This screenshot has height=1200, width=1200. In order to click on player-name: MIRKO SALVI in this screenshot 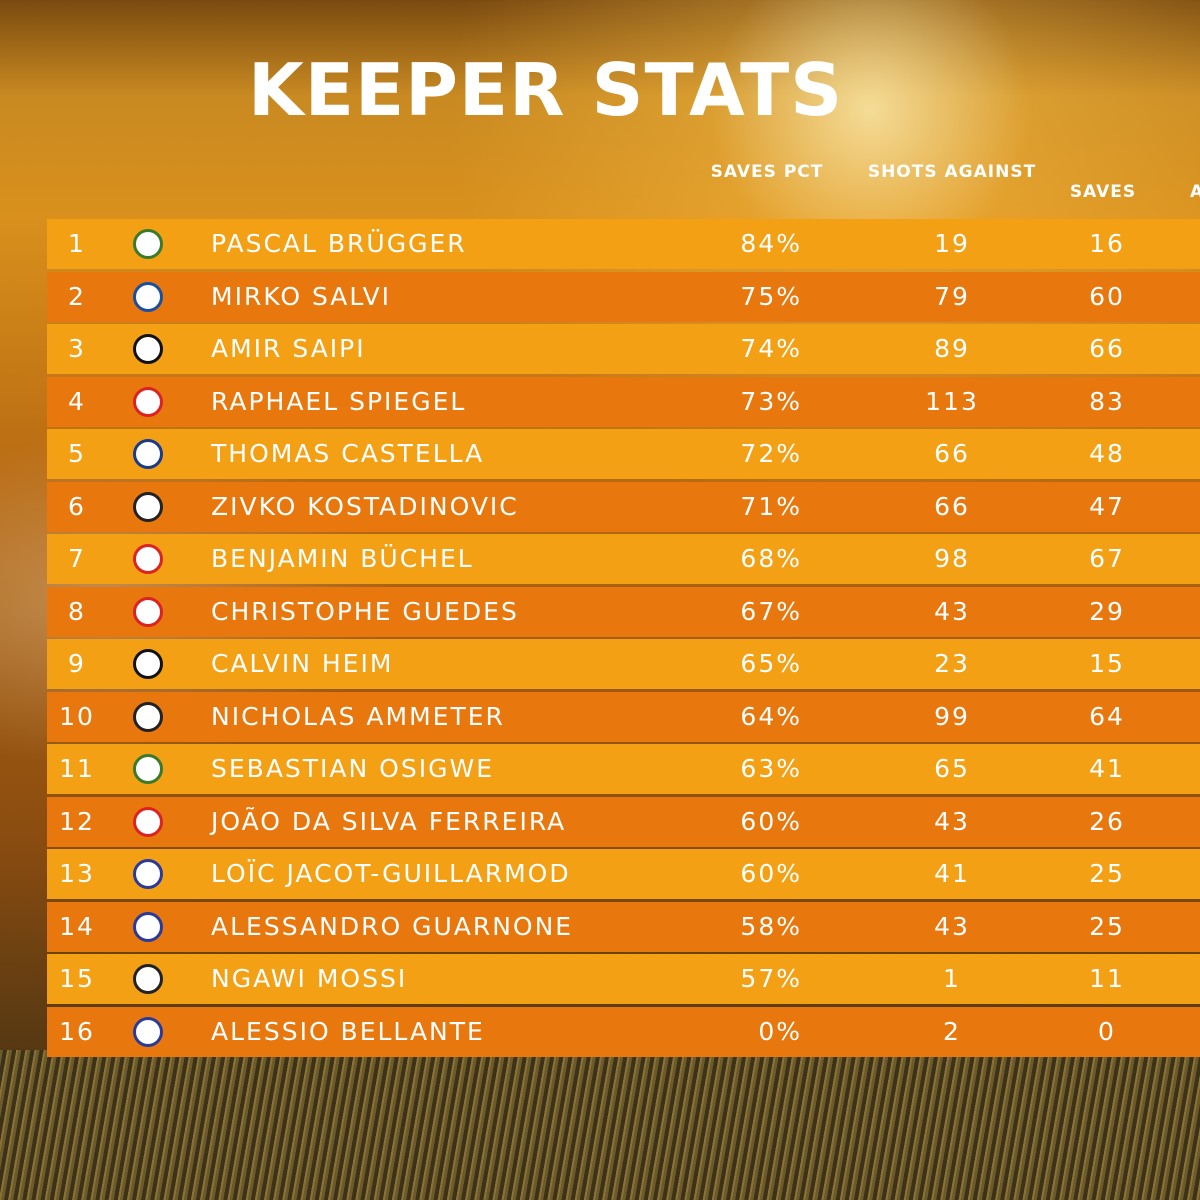, I will do `click(301, 296)`.